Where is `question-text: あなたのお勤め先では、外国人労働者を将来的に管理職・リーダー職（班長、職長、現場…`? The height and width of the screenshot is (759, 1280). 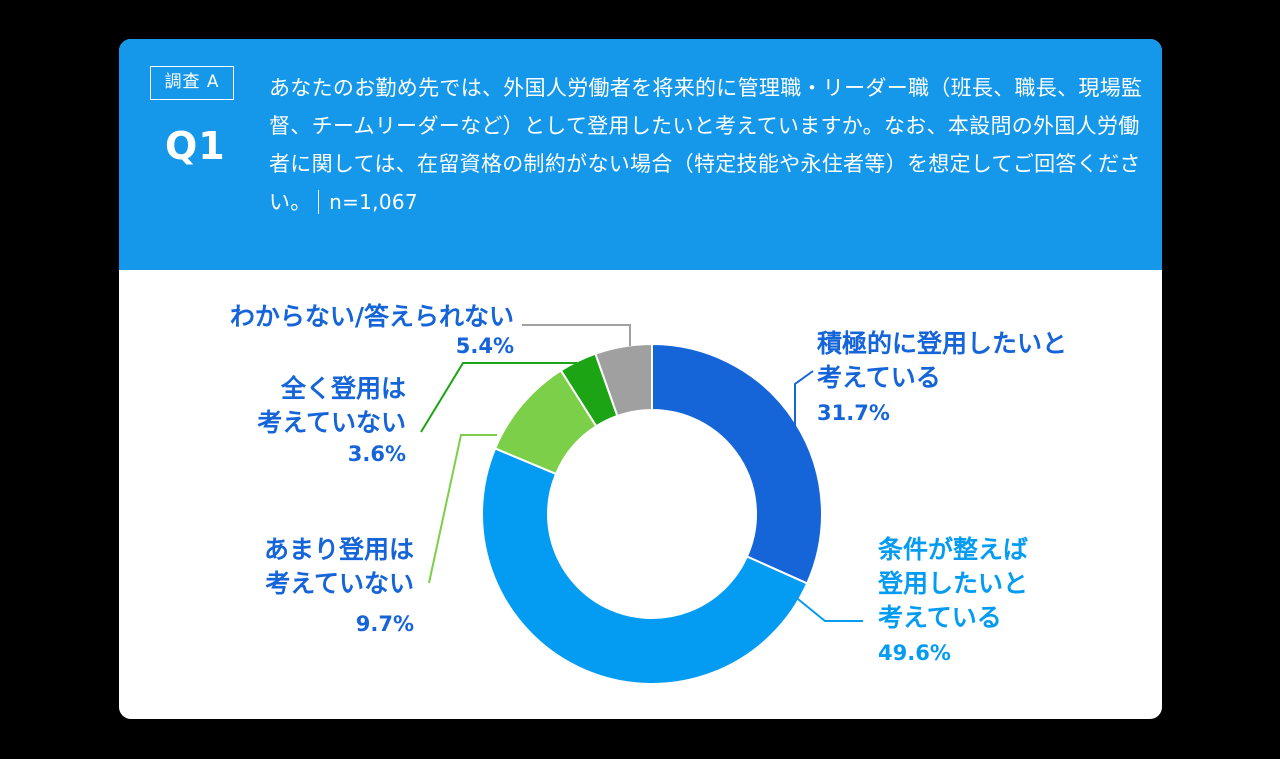
question-text: あなたのお勤め先では、外国人労働者を将来的に管理職・リーダー職（班長、職長、現場… is located at coordinates (706, 145).